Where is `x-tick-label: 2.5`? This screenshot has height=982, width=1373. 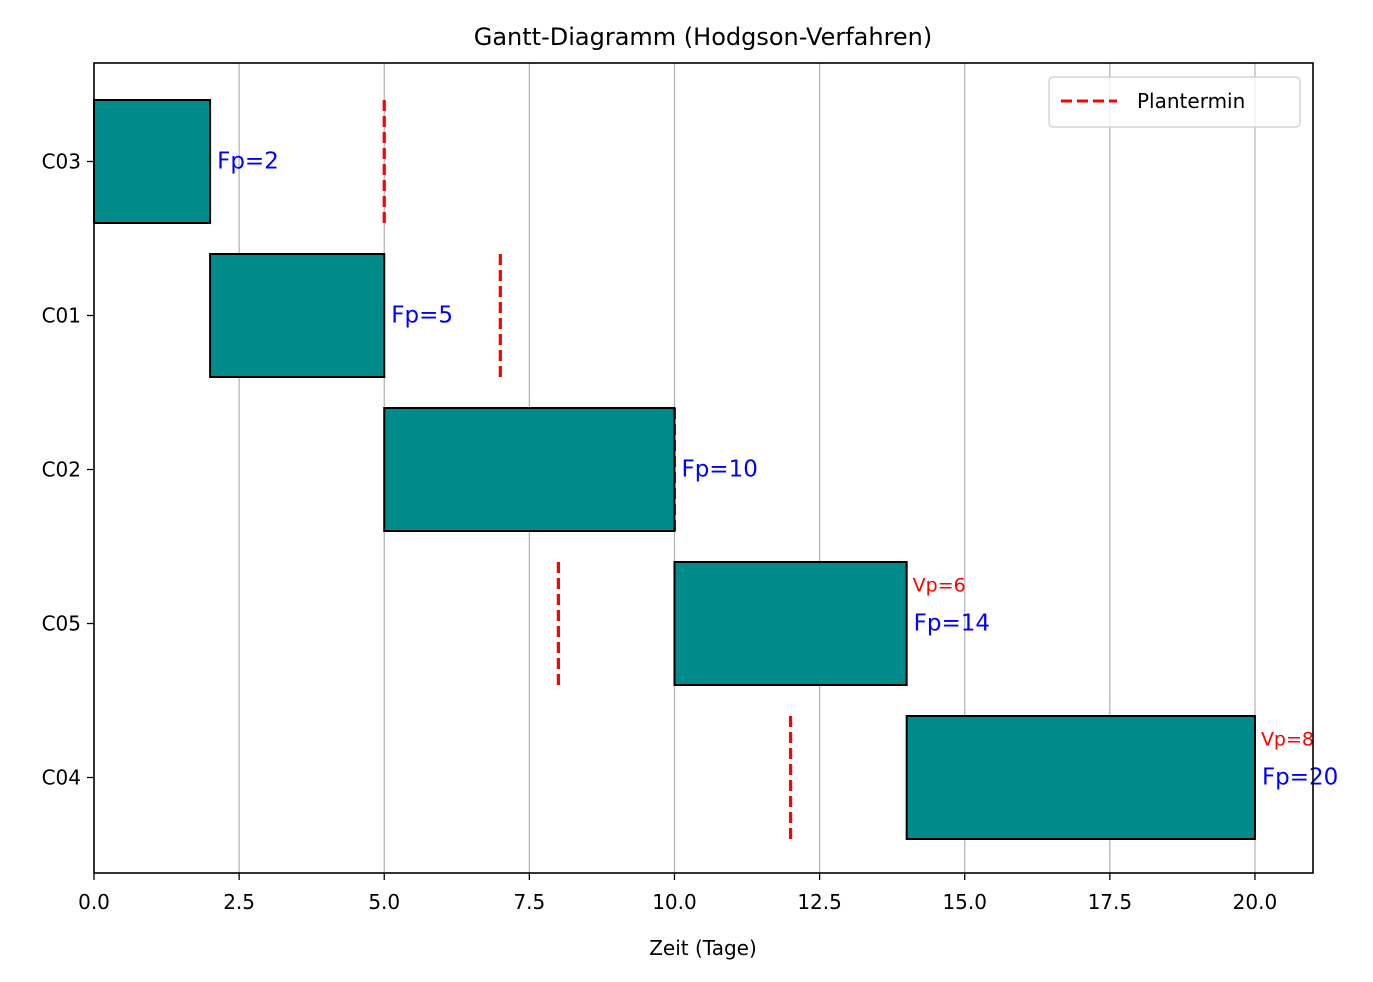 x-tick-label: 2.5 is located at coordinates (239, 902).